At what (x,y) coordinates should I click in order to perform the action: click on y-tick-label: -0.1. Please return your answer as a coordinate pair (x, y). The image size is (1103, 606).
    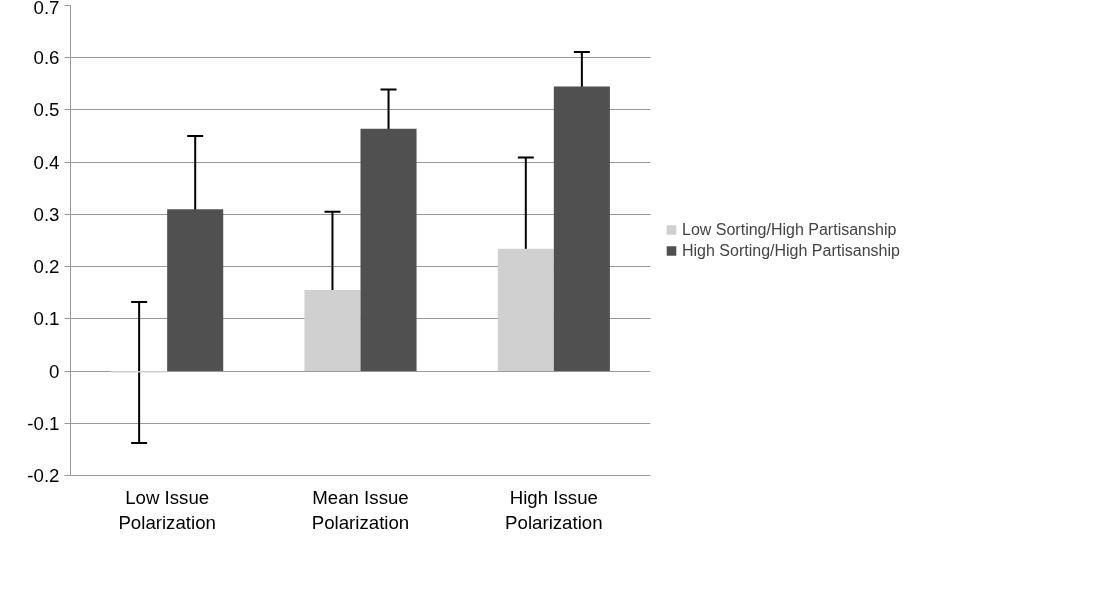
    Looking at the image, I should click on (43, 423).